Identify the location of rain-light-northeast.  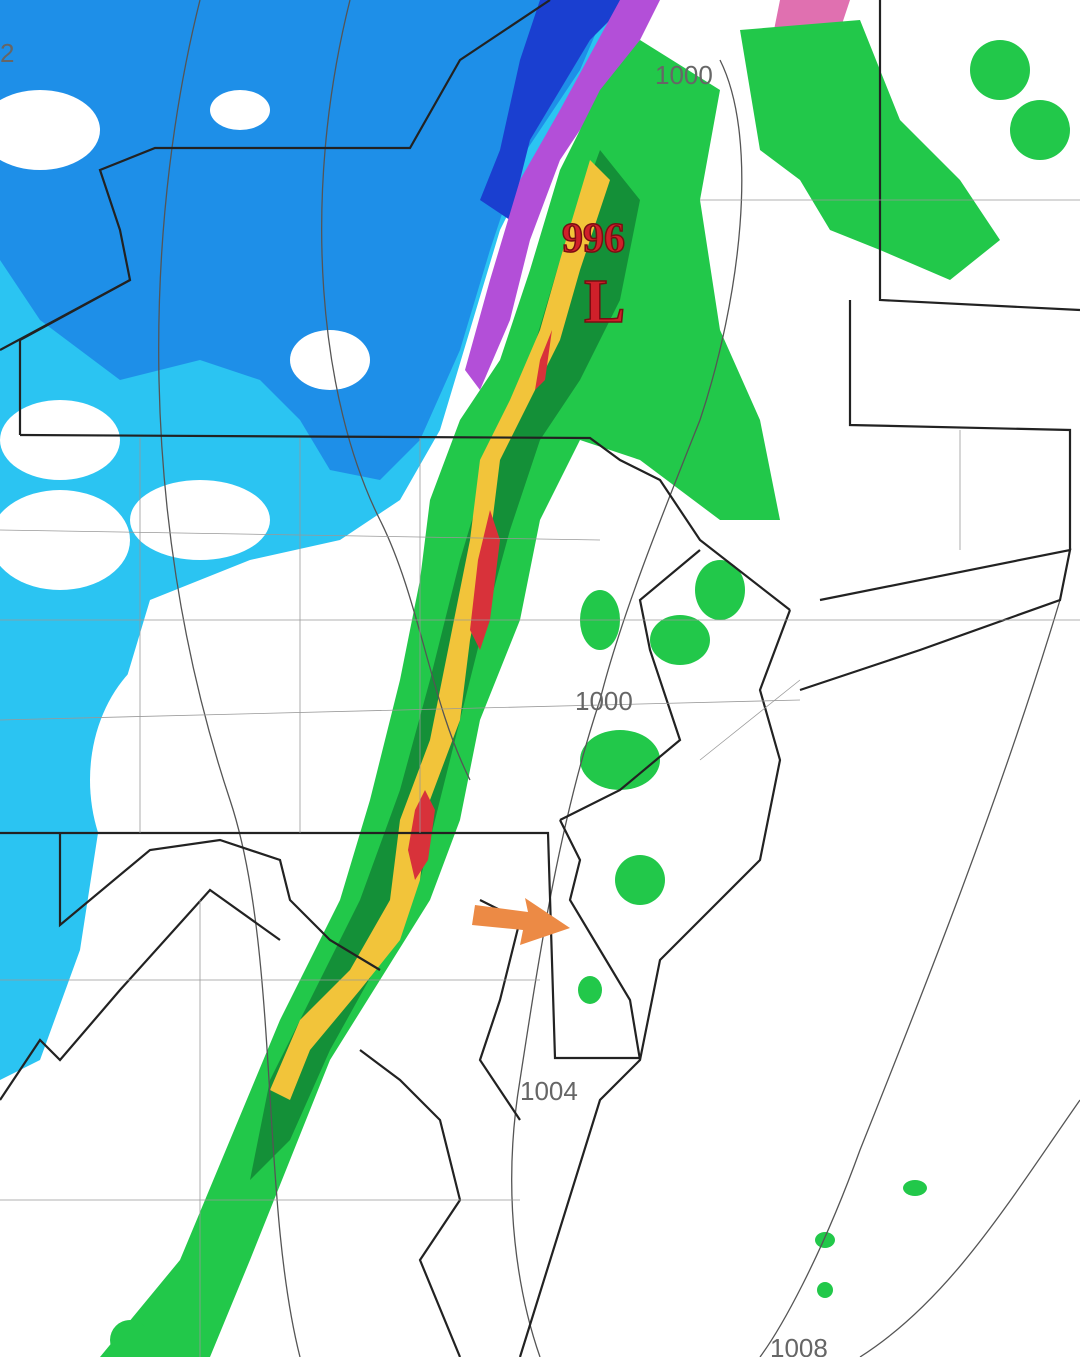
(870, 150).